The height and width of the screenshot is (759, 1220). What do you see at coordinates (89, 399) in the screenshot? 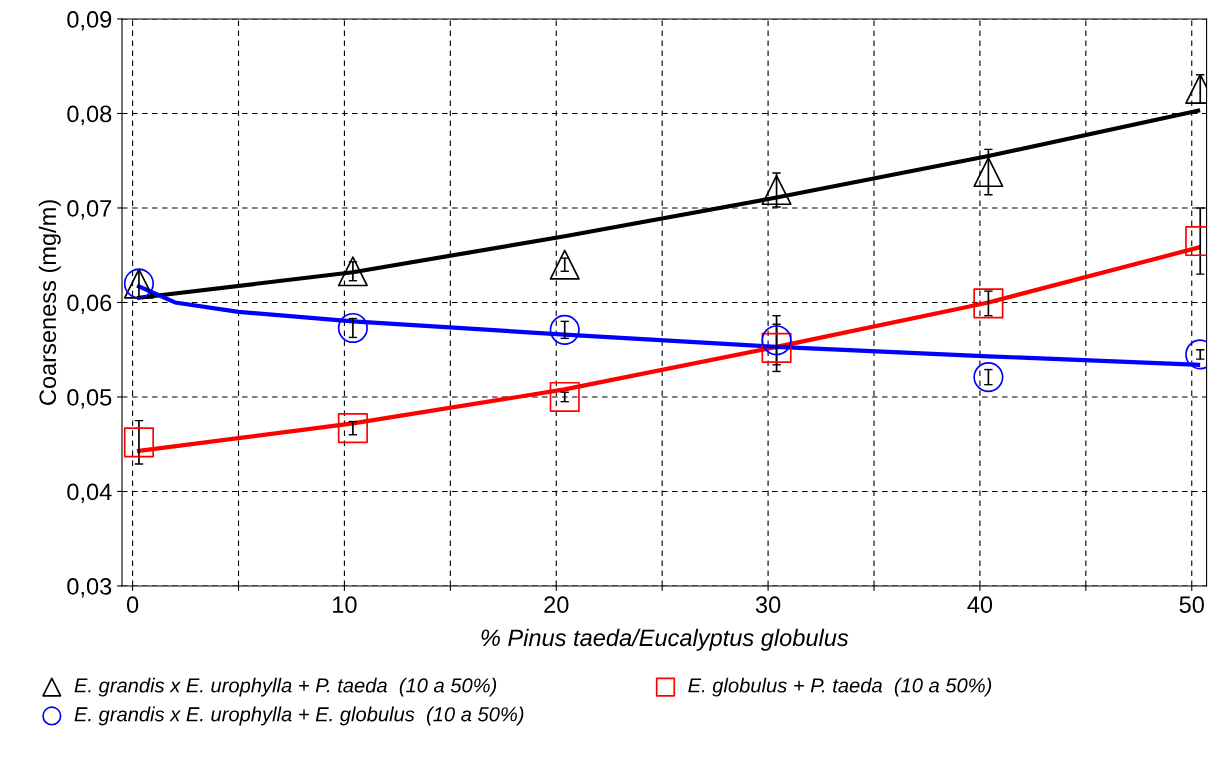
I see `y-tick-label: 0,05` at bounding box center [89, 399].